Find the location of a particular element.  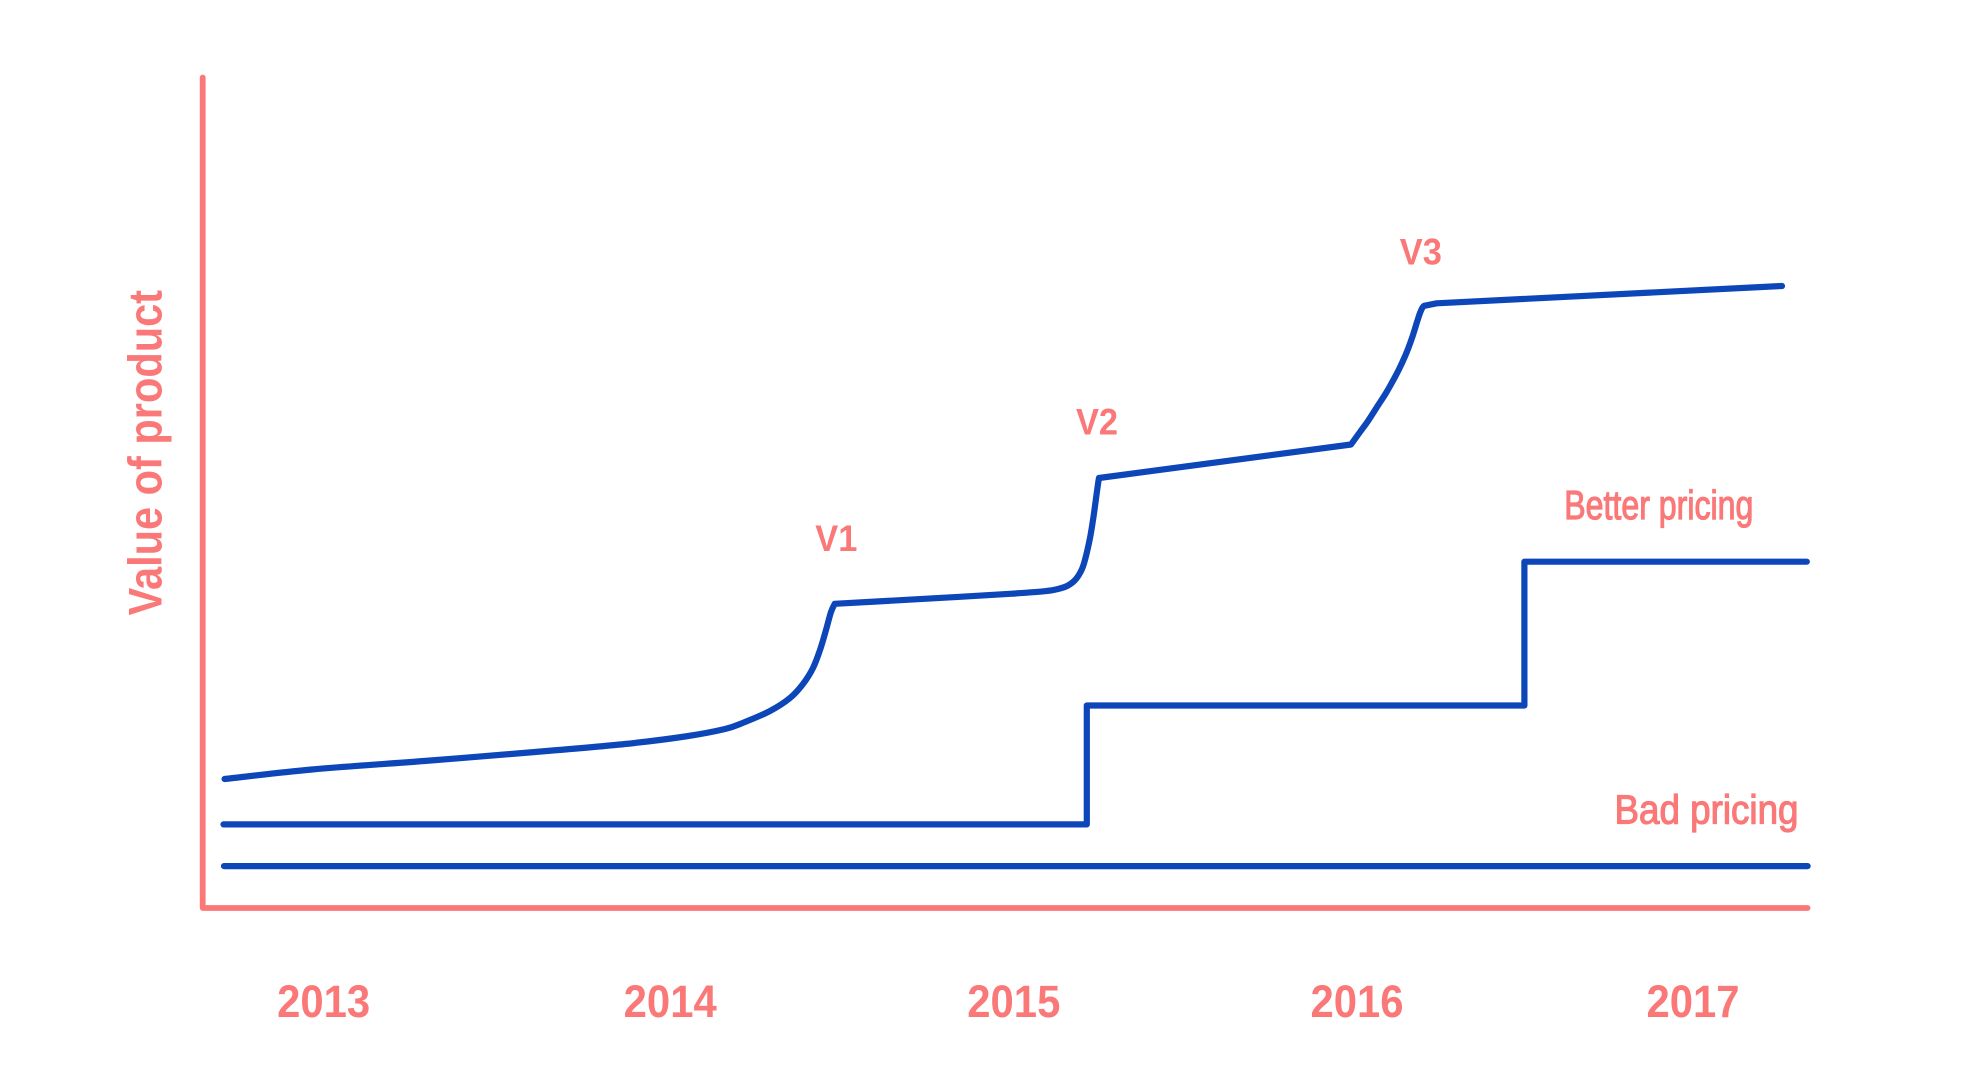

svg-text: Better pricing is located at coordinates (1658, 505).